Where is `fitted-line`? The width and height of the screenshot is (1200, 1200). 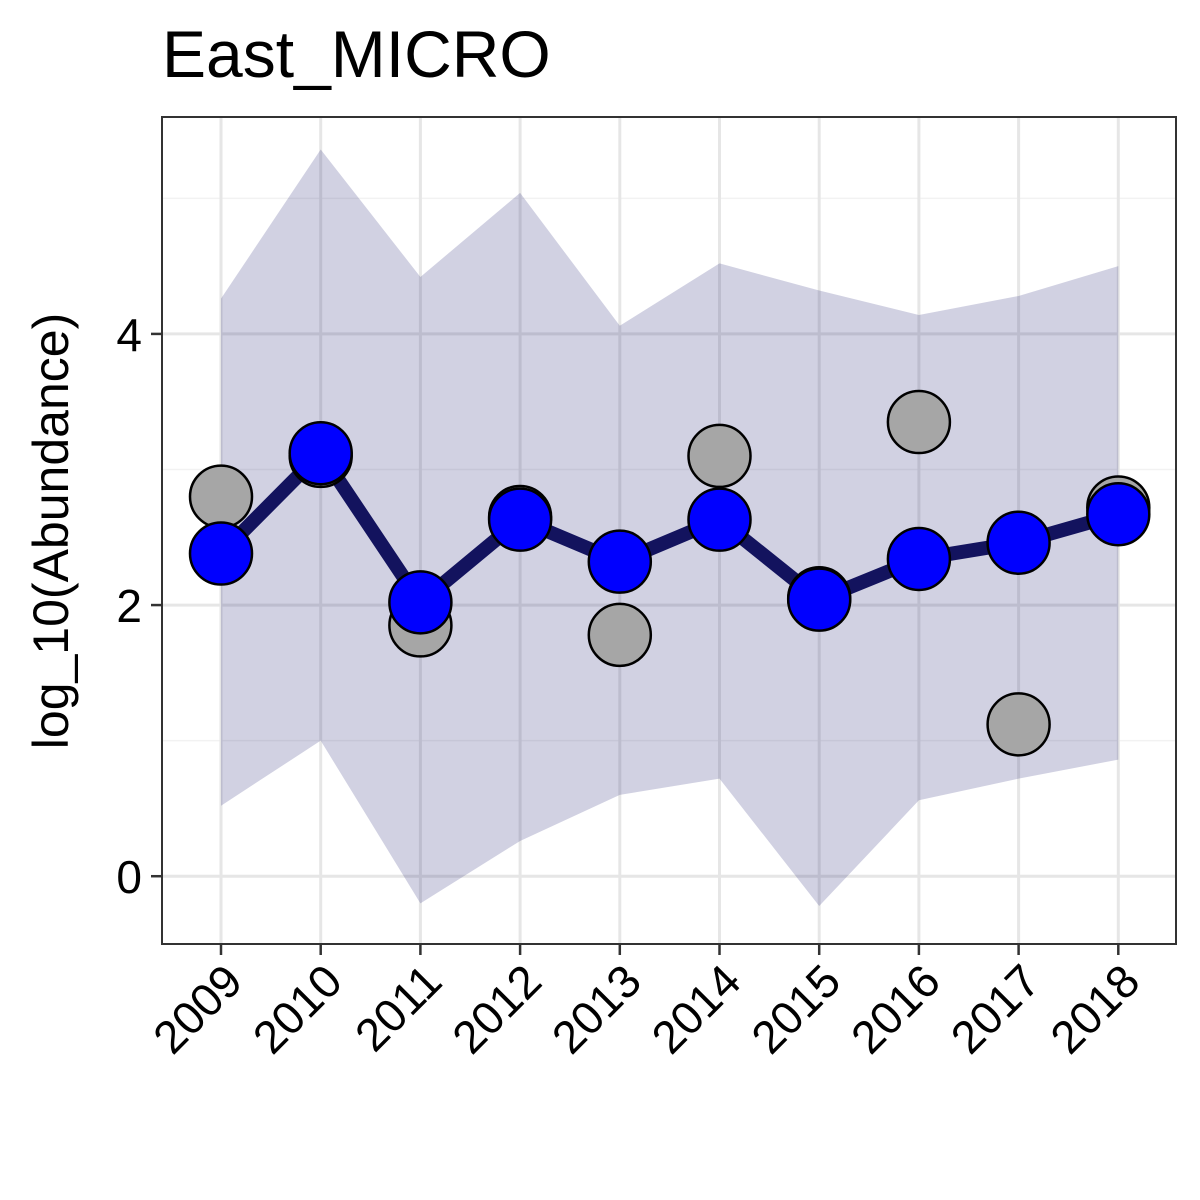 fitted-line is located at coordinates (670, 528).